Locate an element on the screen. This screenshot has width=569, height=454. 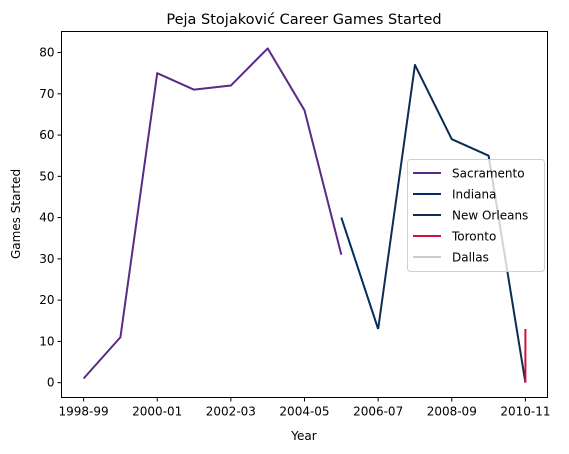
legend-label: Dallas is located at coordinates (470, 258).